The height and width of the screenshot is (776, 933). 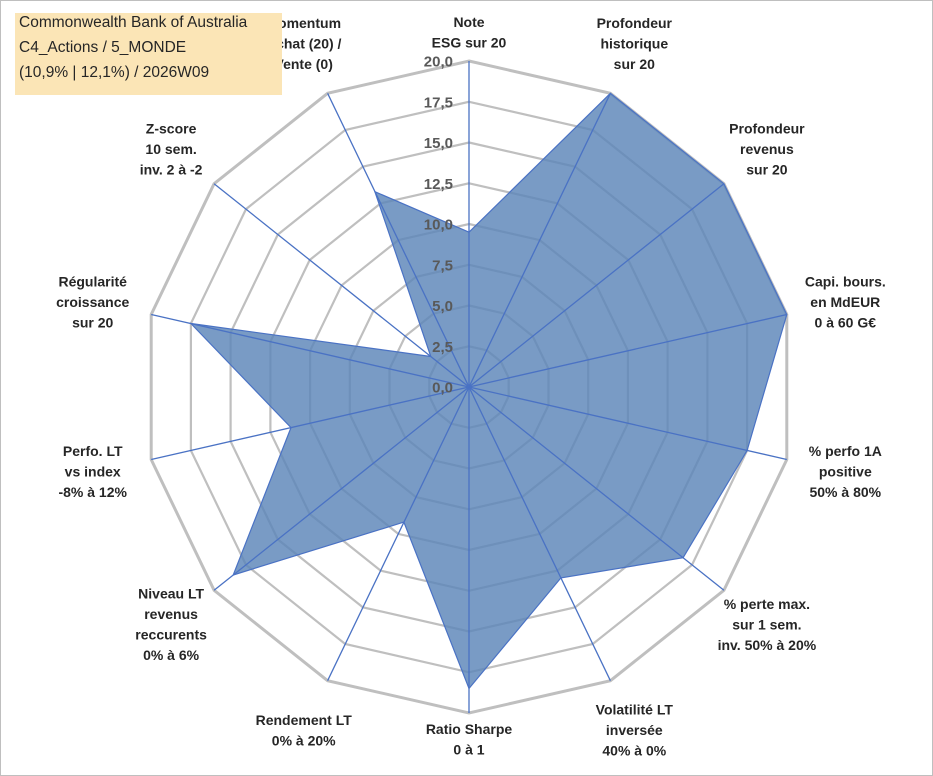 I want to click on axis-label-5: % perfo 1A positive 50% à 80%, so click(x=845, y=471).